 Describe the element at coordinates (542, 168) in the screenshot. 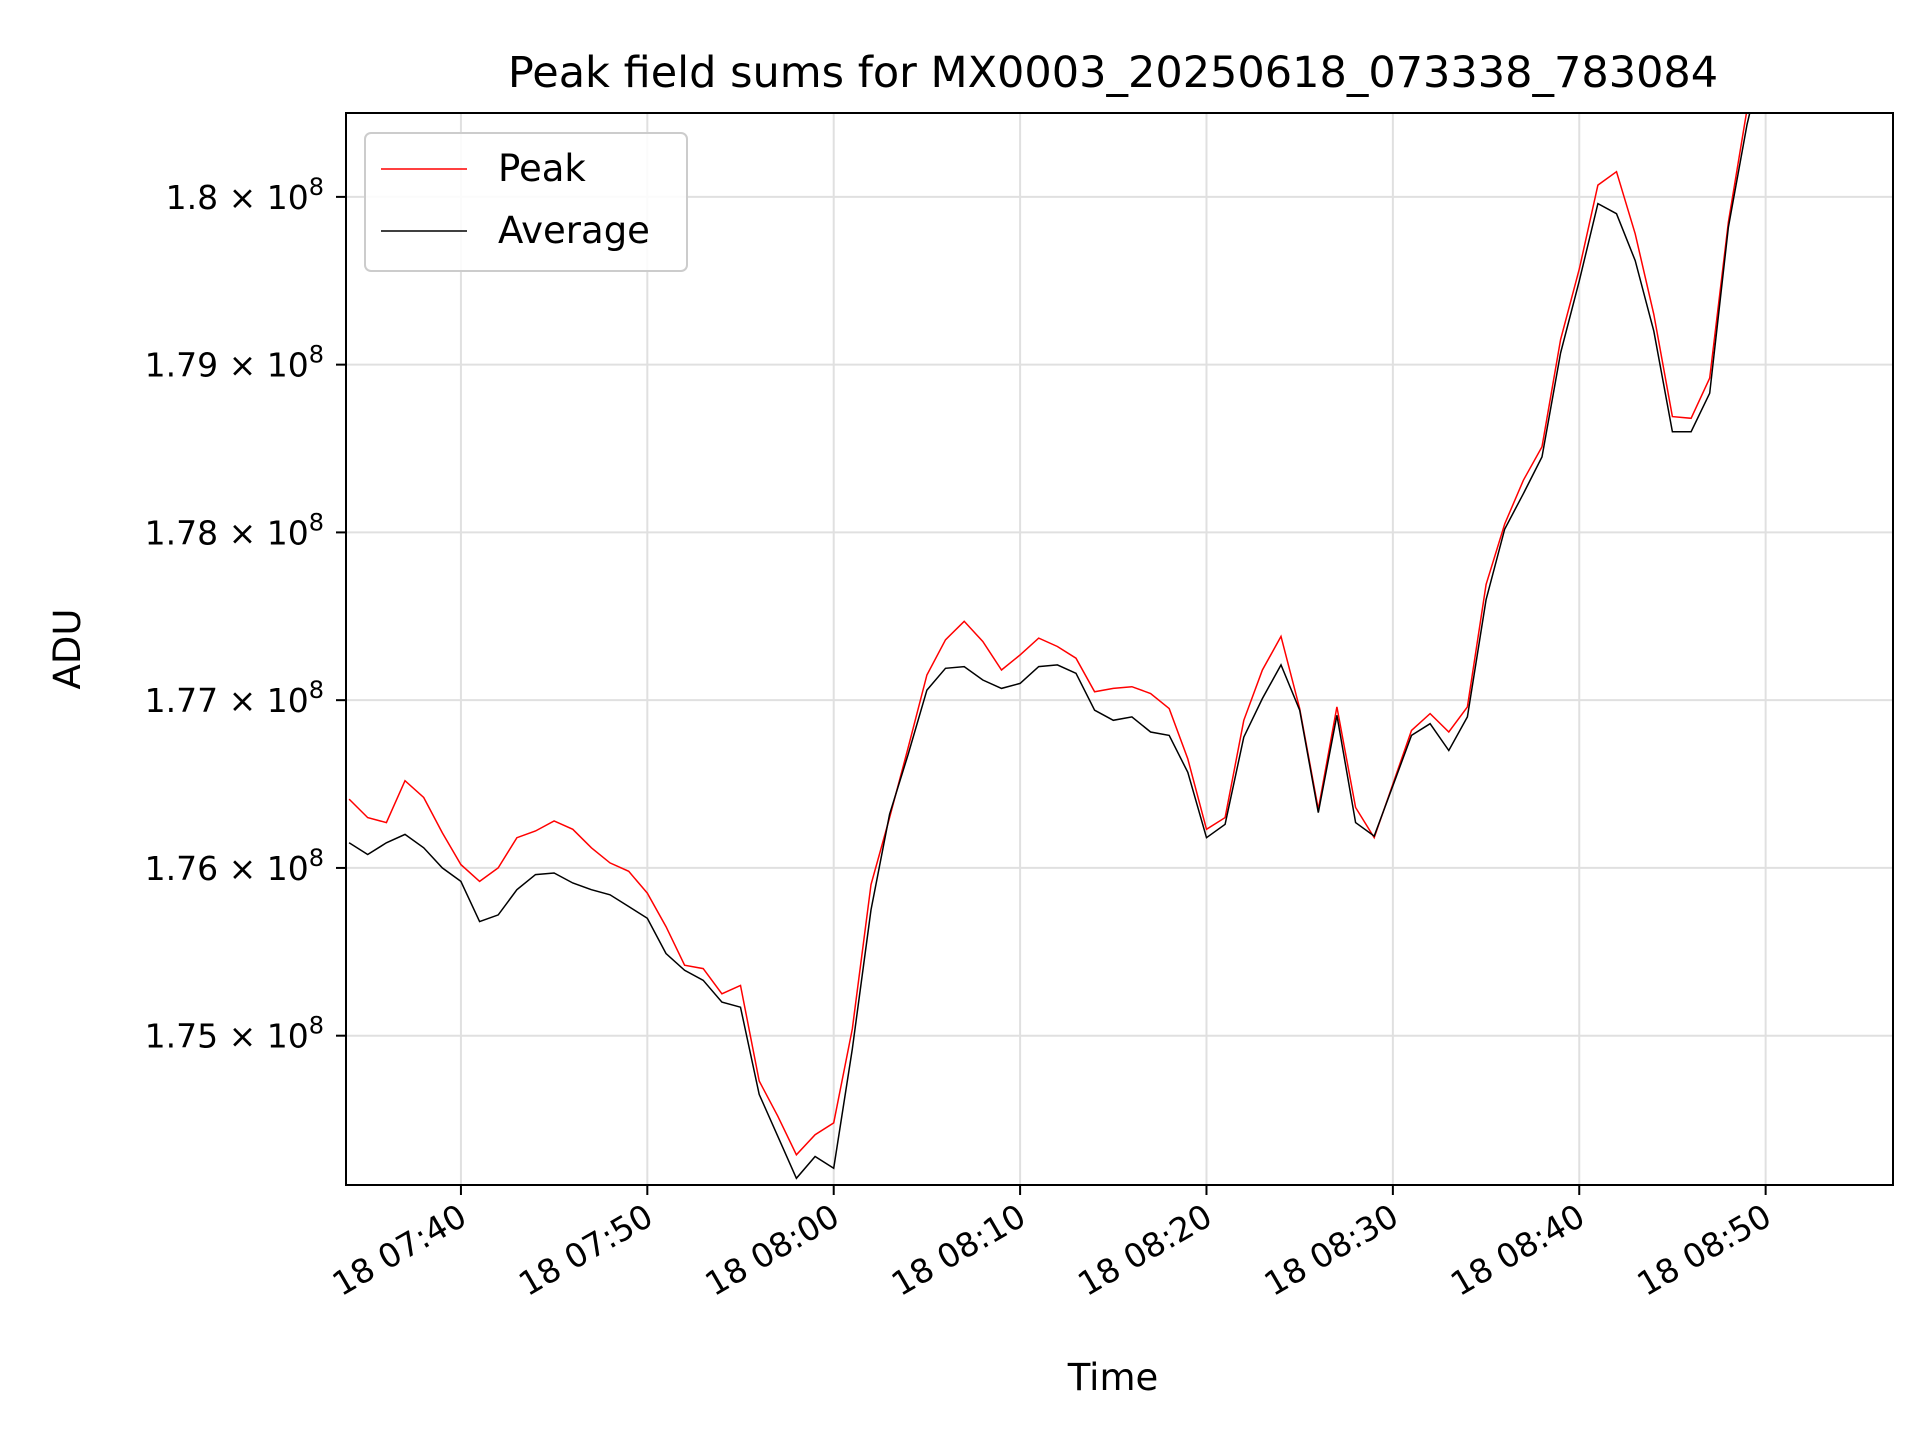

I see `legend-label-peak: Peak` at that location.